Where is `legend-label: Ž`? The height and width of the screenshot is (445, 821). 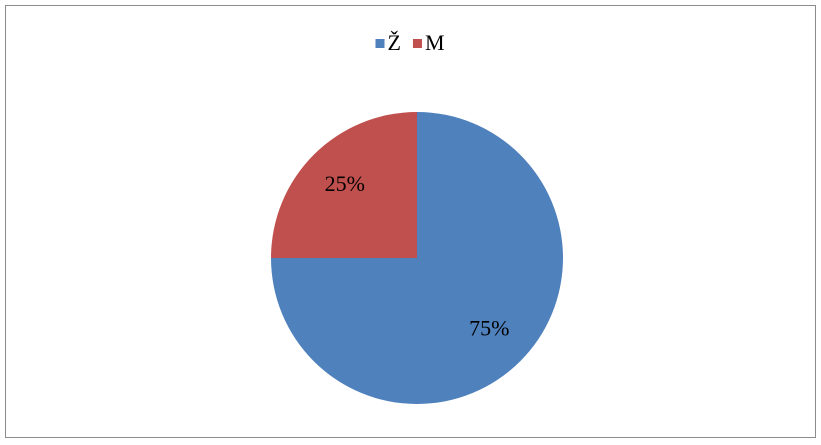 legend-label: Ž is located at coordinates (393, 42).